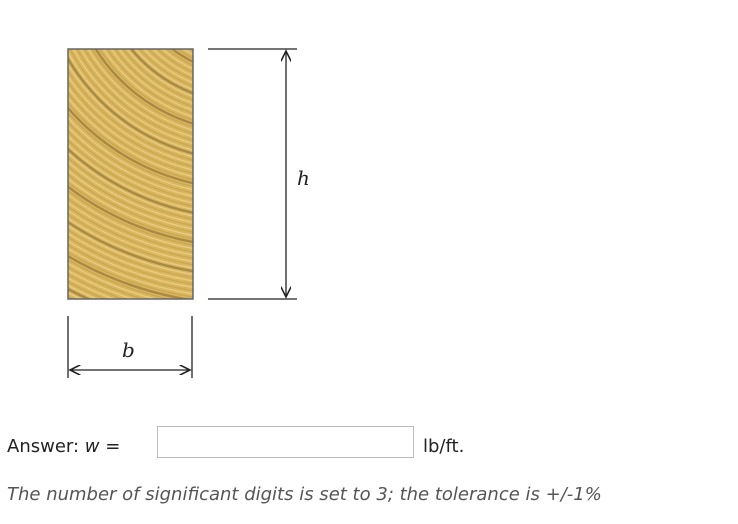 The width and height of the screenshot is (738, 524). I want to click on answer-input, so click(285, 442).